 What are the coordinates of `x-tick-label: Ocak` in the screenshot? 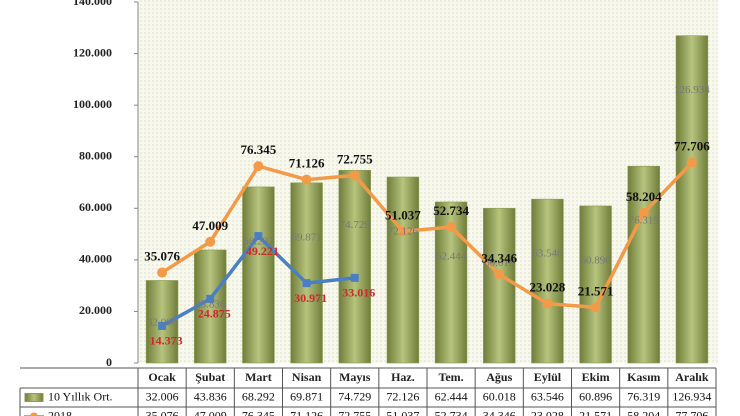 It's located at (162, 377).